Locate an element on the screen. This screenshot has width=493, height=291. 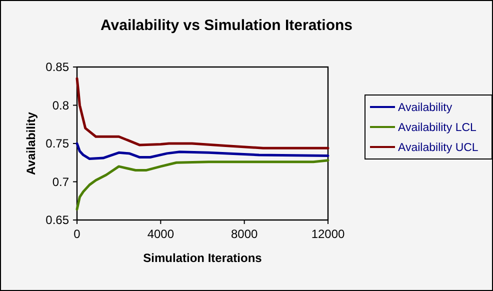
y-tick-label: 0.8 is located at coordinates (61, 105).